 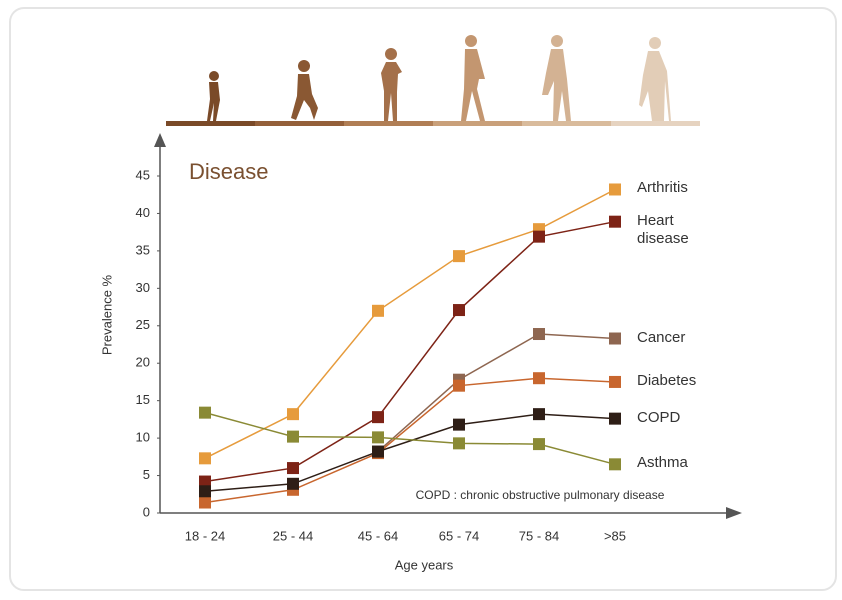 What do you see at coordinates (106, 314) in the screenshot?
I see `y-axis-label: Prevalence %` at bounding box center [106, 314].